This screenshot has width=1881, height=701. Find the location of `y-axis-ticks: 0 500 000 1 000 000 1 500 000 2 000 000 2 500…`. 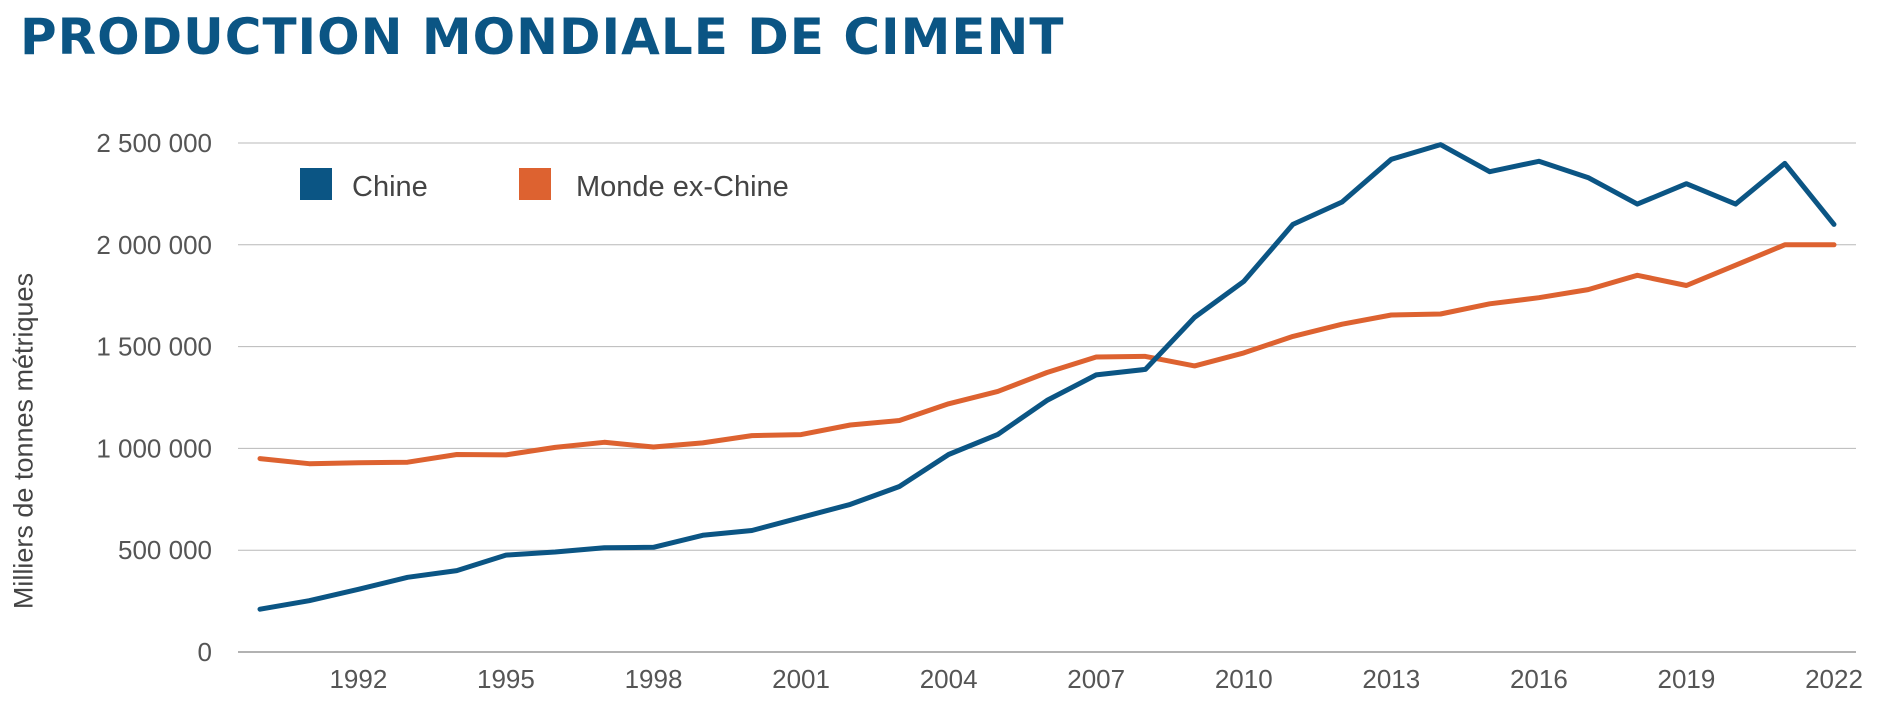

y-axis-ticks: 0 500 000 1 000 000 1 500 000 2 000 000 2 500… is located at coordinates (154, 397).